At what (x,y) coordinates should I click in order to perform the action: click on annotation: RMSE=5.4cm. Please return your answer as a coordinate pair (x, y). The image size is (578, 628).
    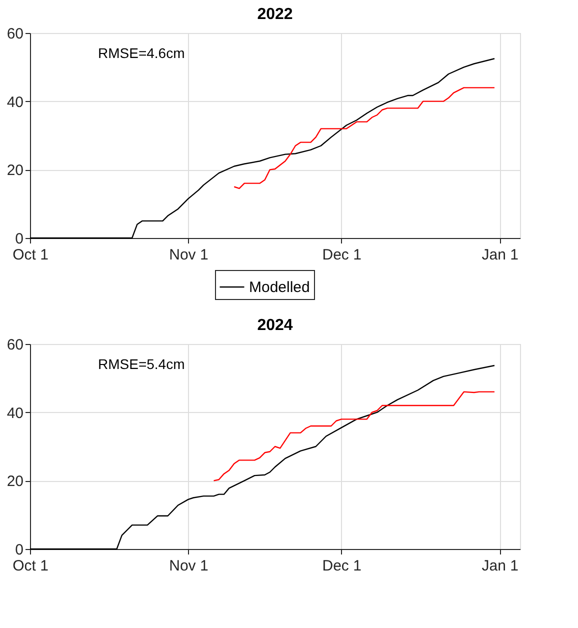
    Looking at the image, I should click on (141, 364).